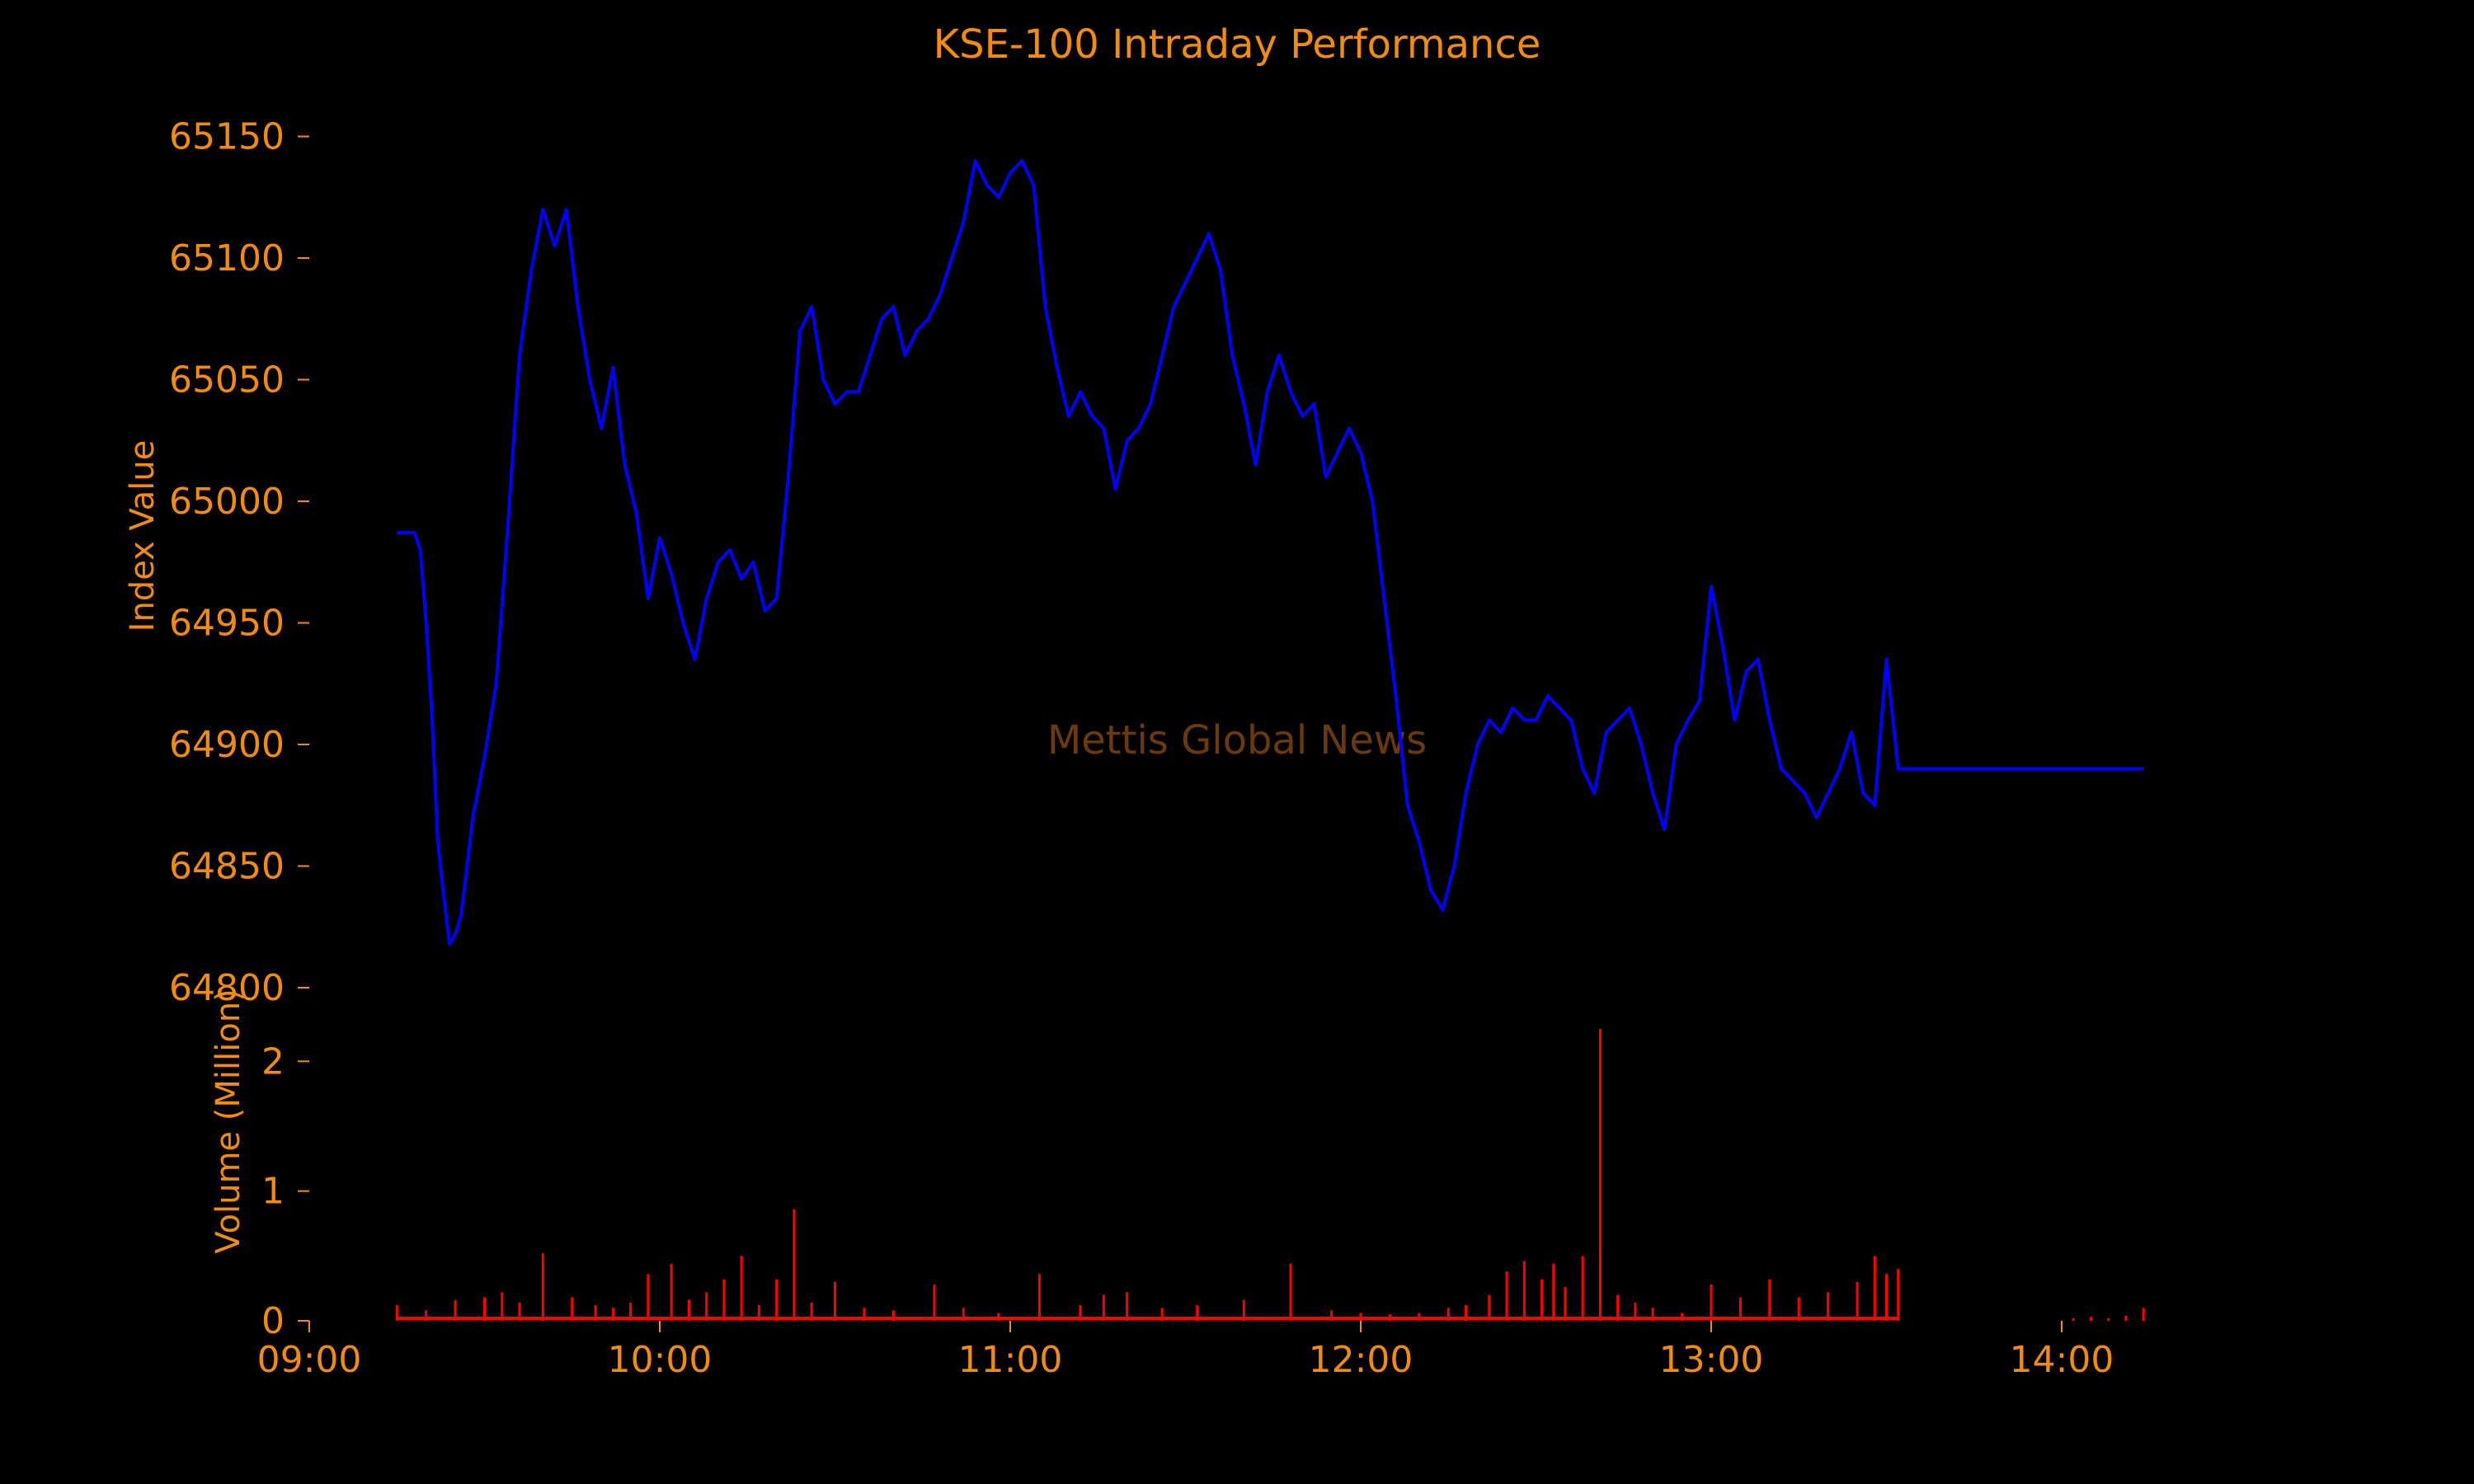 The height and width of the screenshot is (1484, 2474). Describe the element at coordinates (227, 867) in the screenshot. I see `index-tick-label: 64850` at that location.